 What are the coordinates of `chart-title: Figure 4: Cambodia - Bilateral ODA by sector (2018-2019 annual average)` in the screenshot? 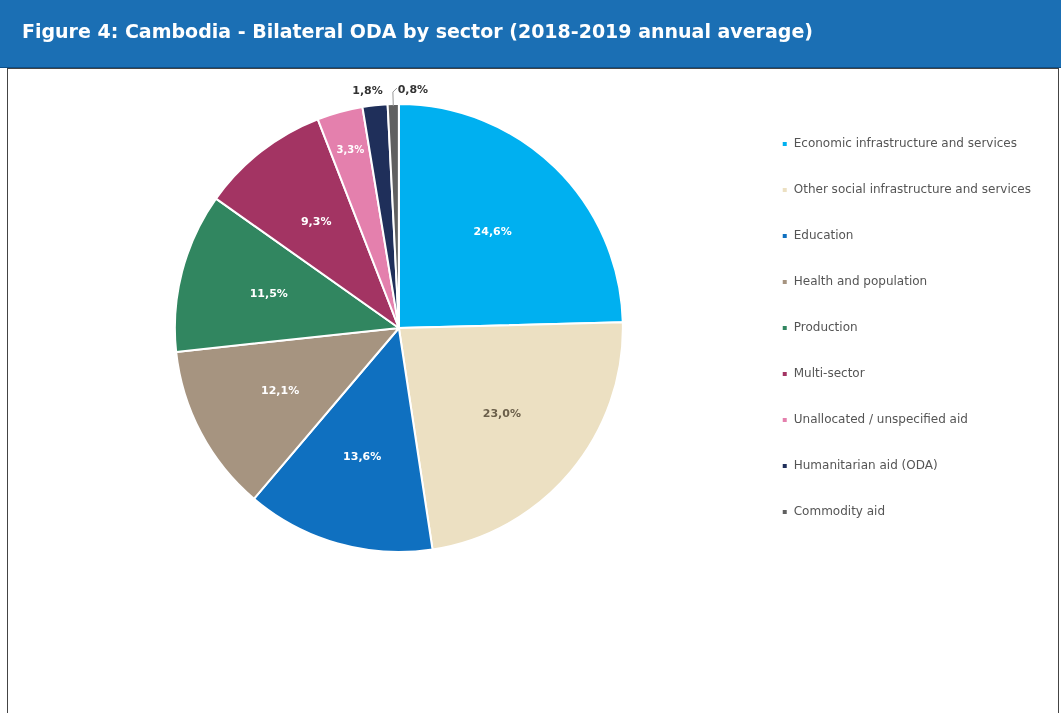 It's located at (417, 31).